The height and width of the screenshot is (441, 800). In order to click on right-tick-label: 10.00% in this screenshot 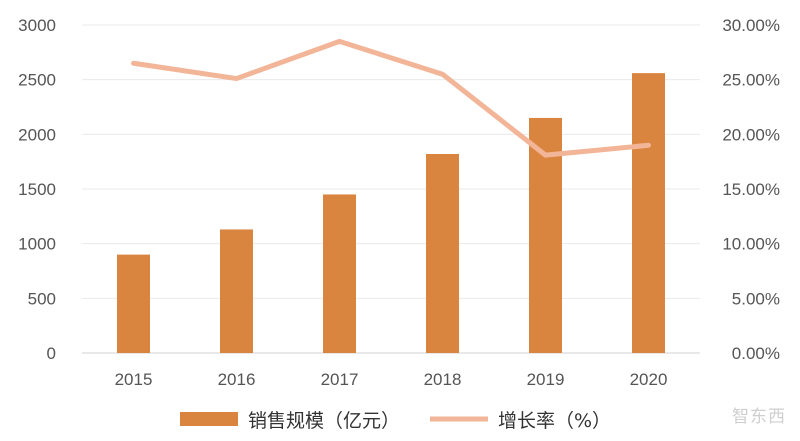, I will do `click(751, 244)`.